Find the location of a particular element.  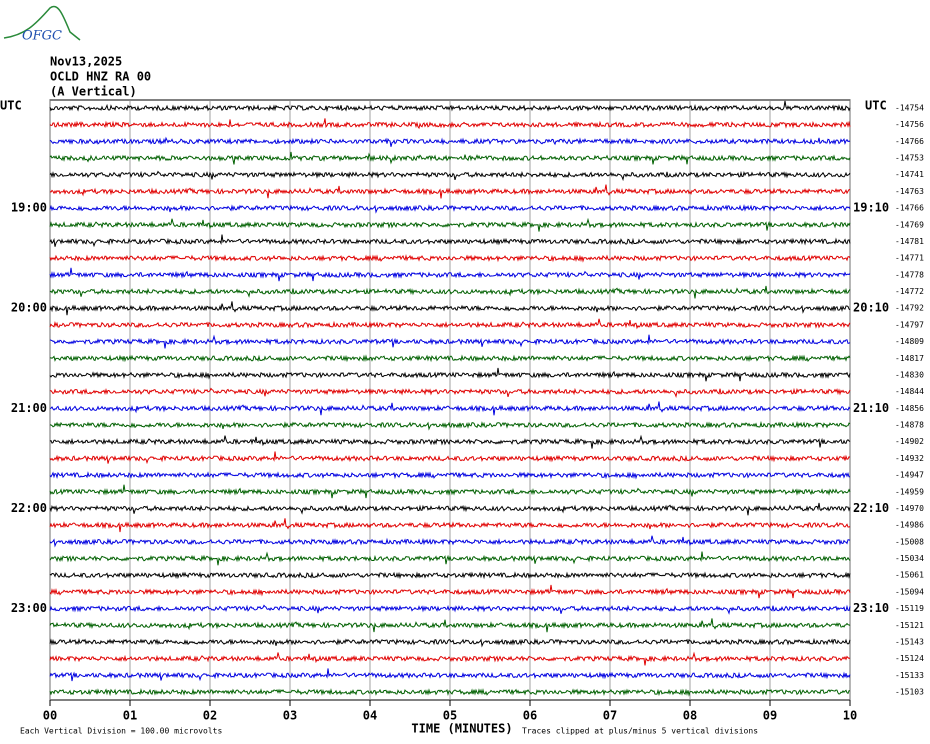

trace-offset: -14830 is located at coordinates (909, 374).